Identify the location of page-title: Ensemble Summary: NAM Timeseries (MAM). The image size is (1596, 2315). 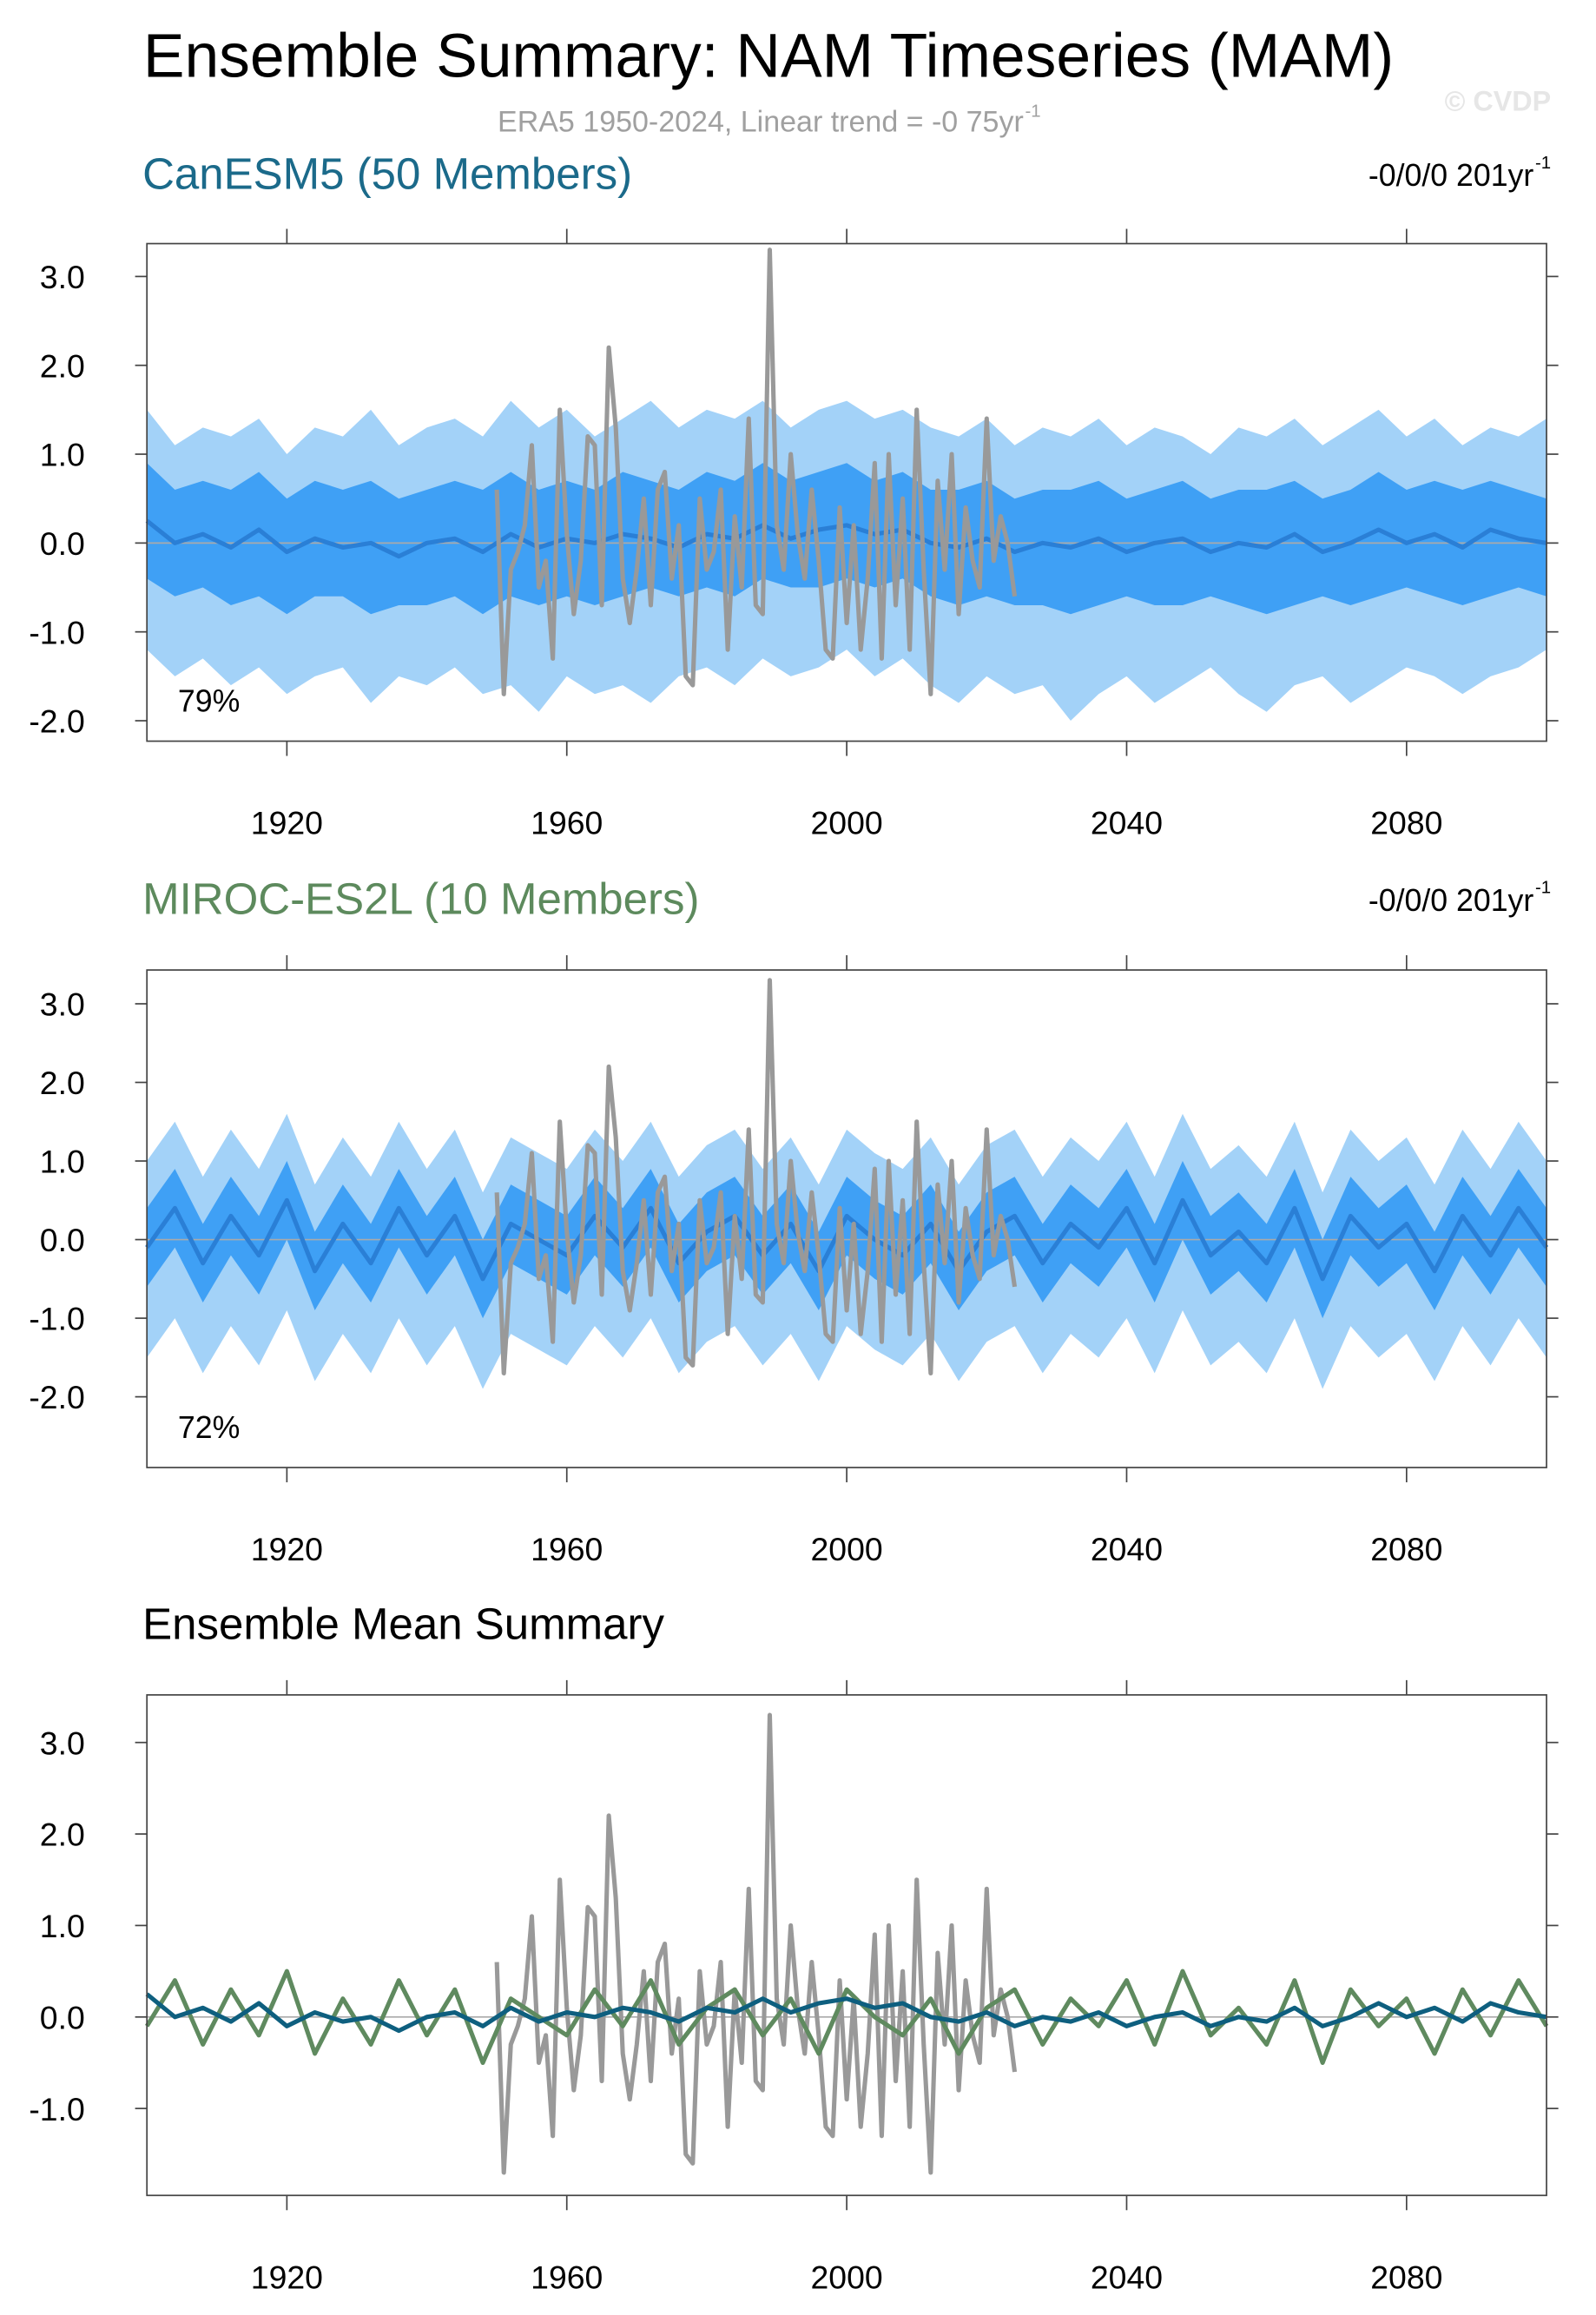
(768, 55).